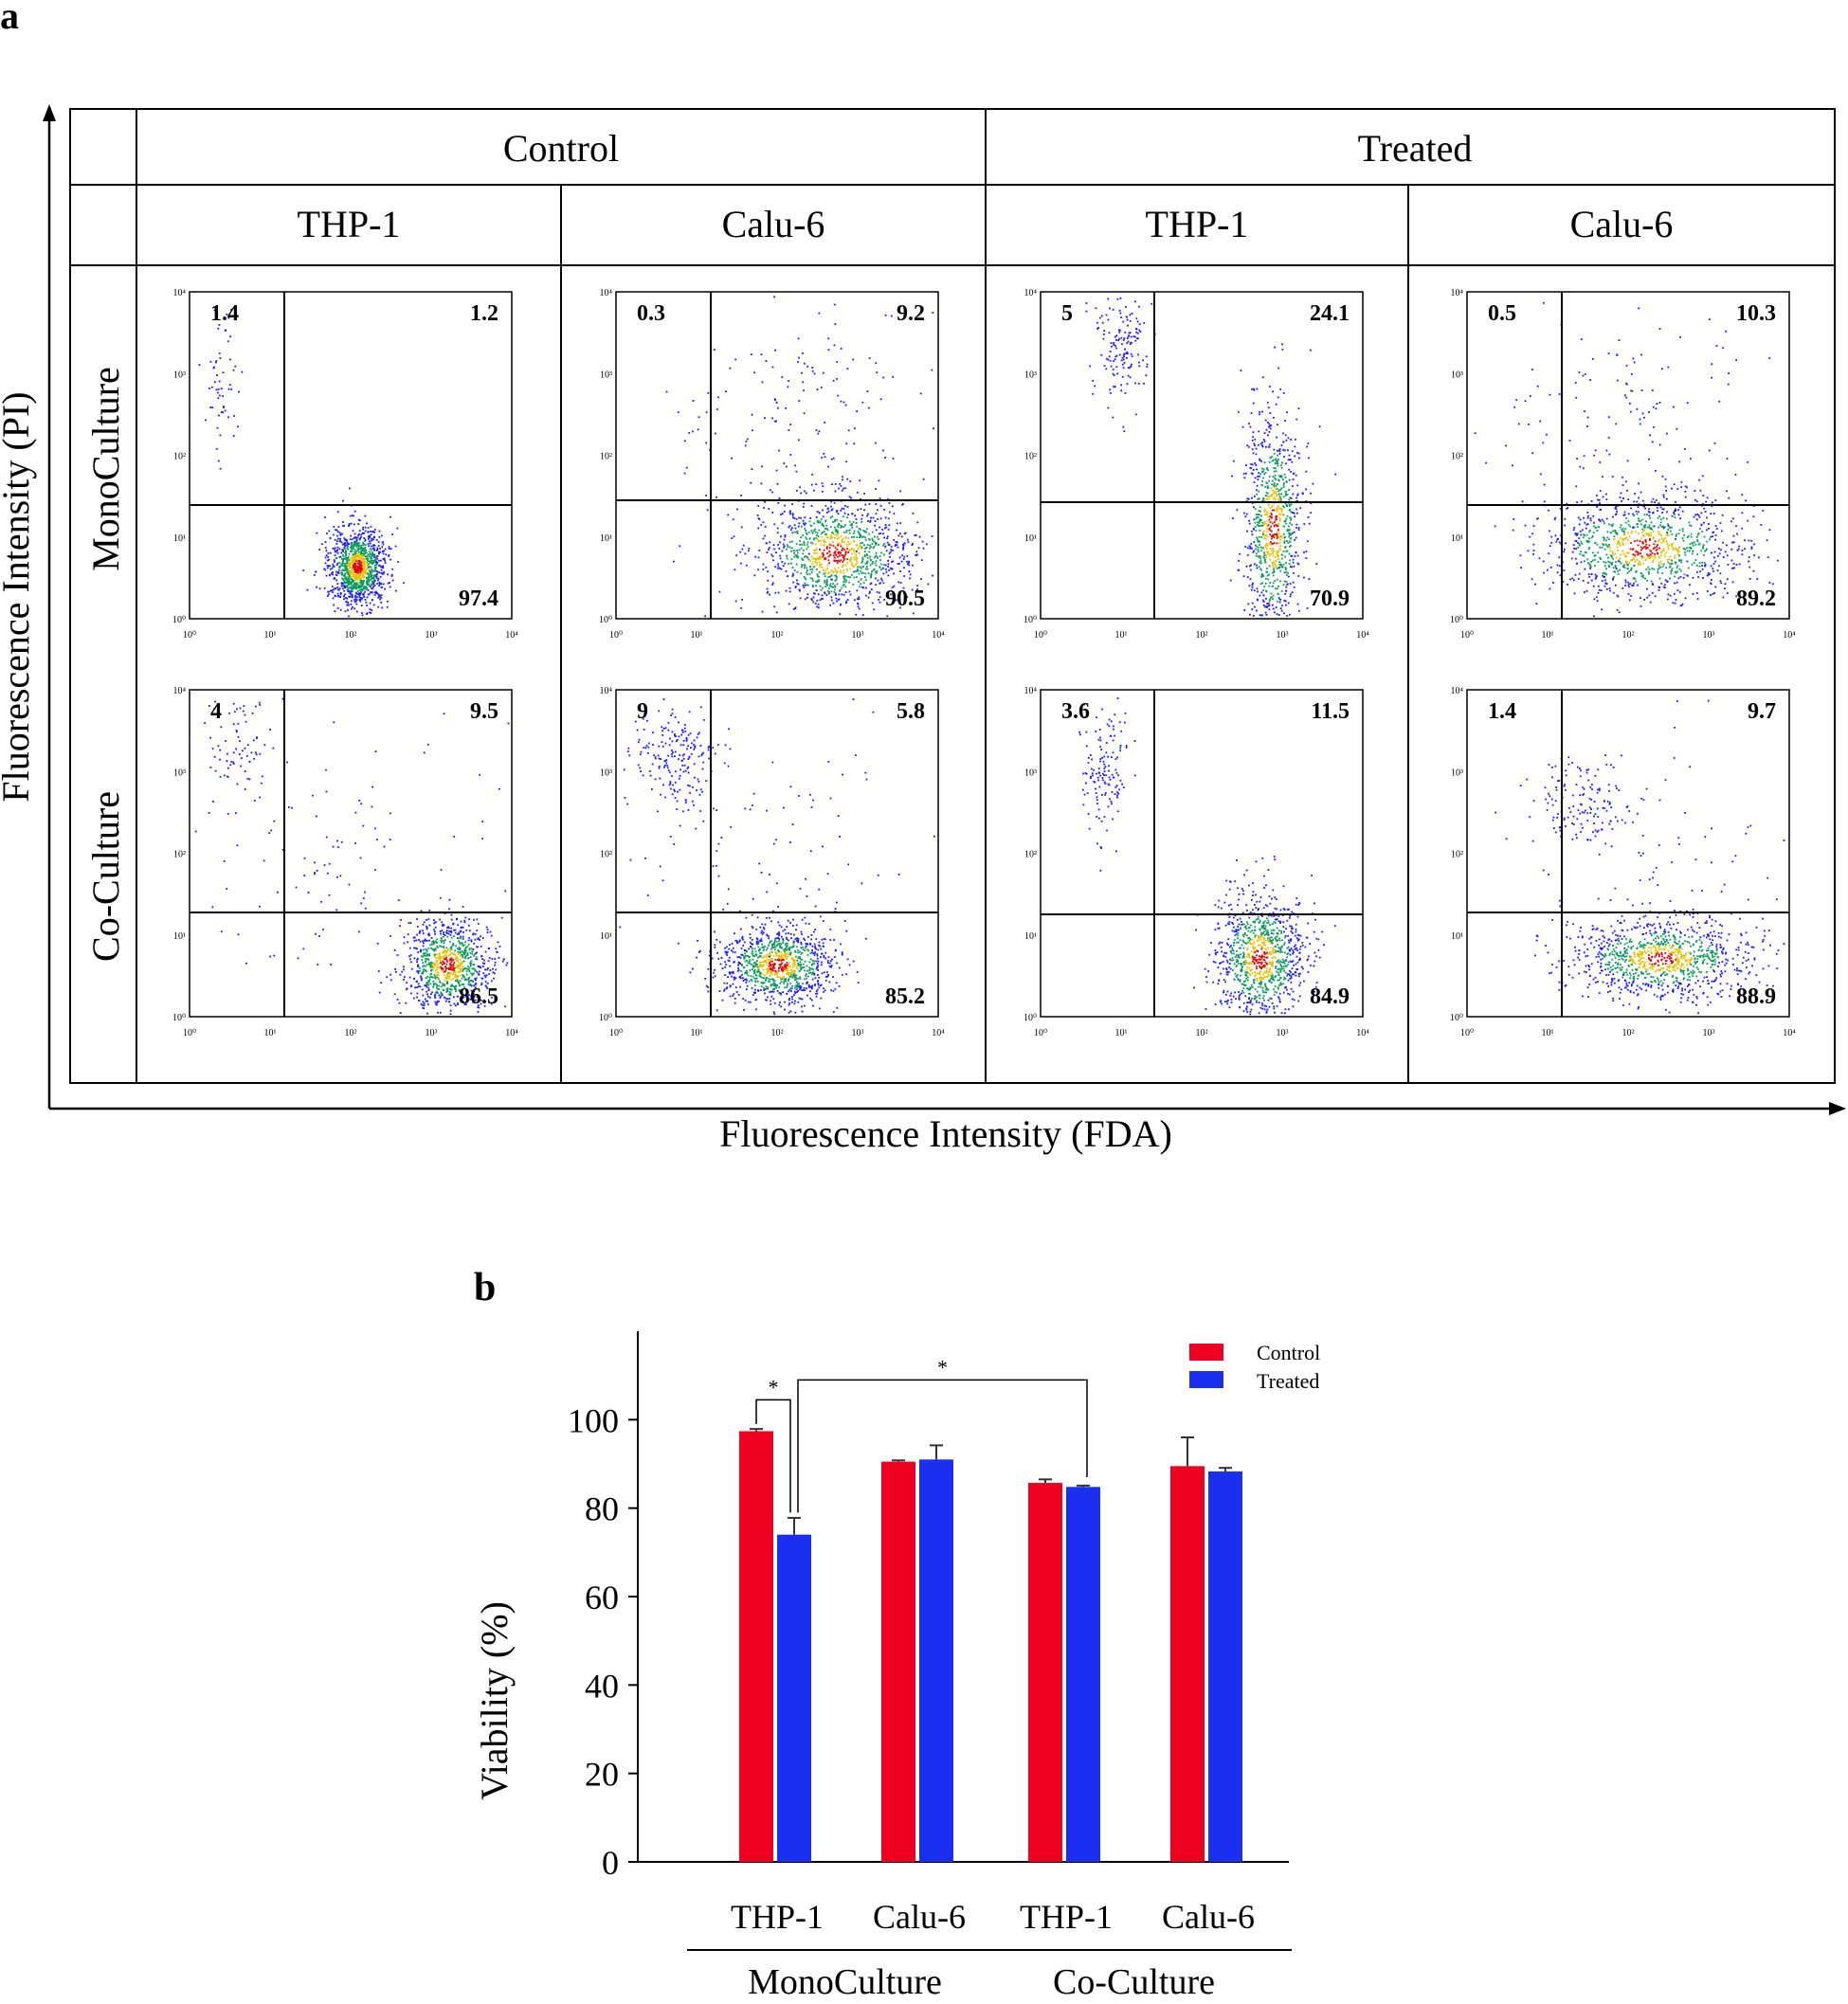  Describe the element at coordinates (946, 1134) in the screenshot. I see `x-axis-label-fda: Fluorescence Intensity (FDA)` at that location.